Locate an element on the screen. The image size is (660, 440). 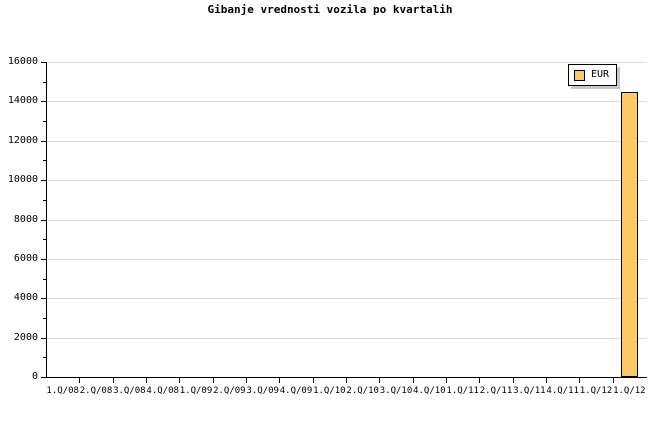
legend-label-eur: EUR is located at coordinates (600, 74).